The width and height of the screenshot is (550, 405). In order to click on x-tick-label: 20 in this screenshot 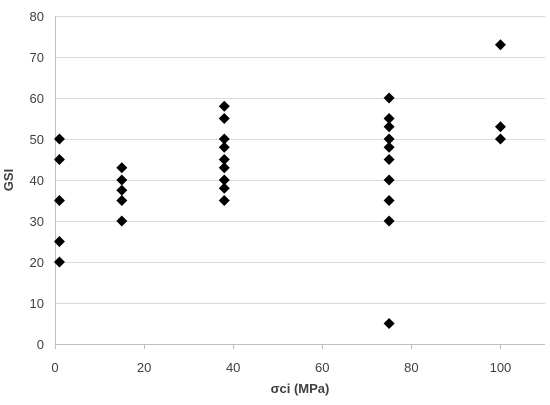, I will do `click(144, 367)`.